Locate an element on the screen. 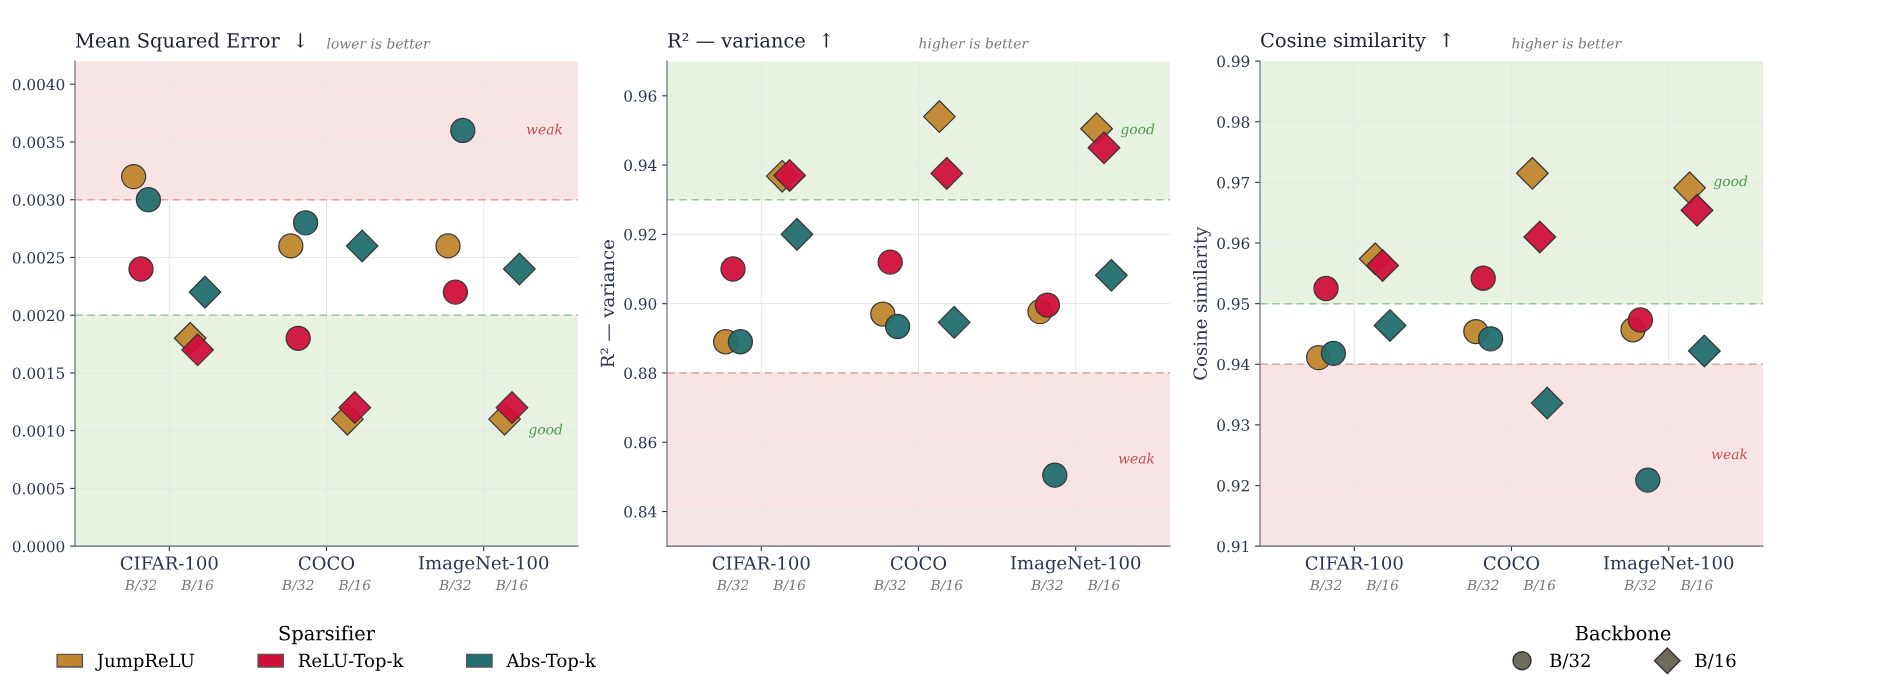 This screenshot has height=687, width=1897. y-tick-label: 0.97 is located at coordinates (1233, 182).